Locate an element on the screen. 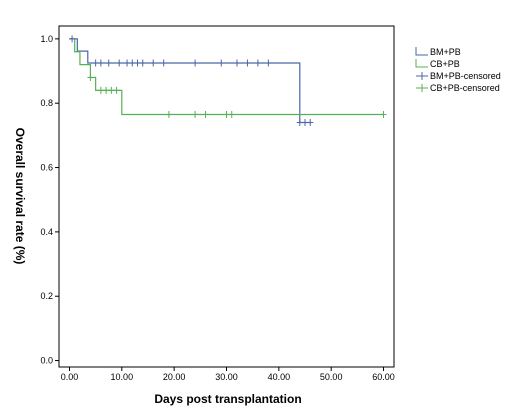  series-line-bm-pb is located at coordinates (190, 81).